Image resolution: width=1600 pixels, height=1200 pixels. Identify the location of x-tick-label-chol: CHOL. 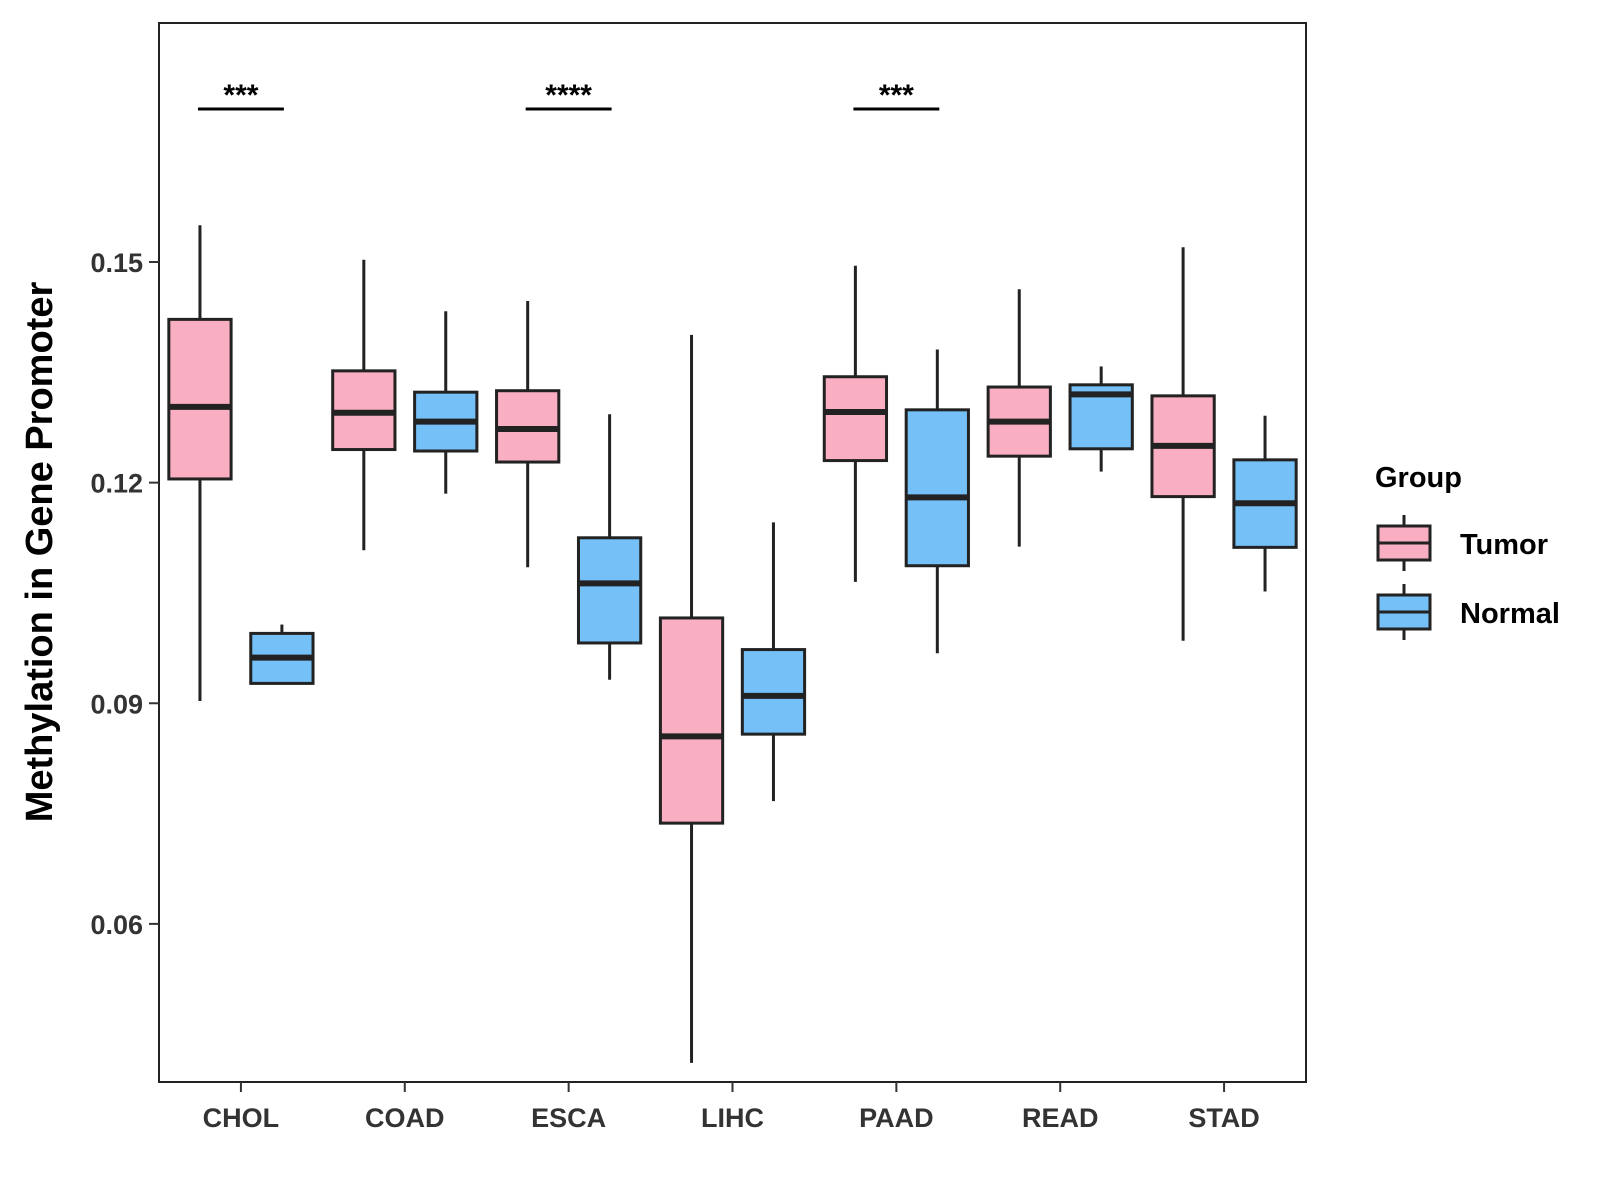
(241, 1118).